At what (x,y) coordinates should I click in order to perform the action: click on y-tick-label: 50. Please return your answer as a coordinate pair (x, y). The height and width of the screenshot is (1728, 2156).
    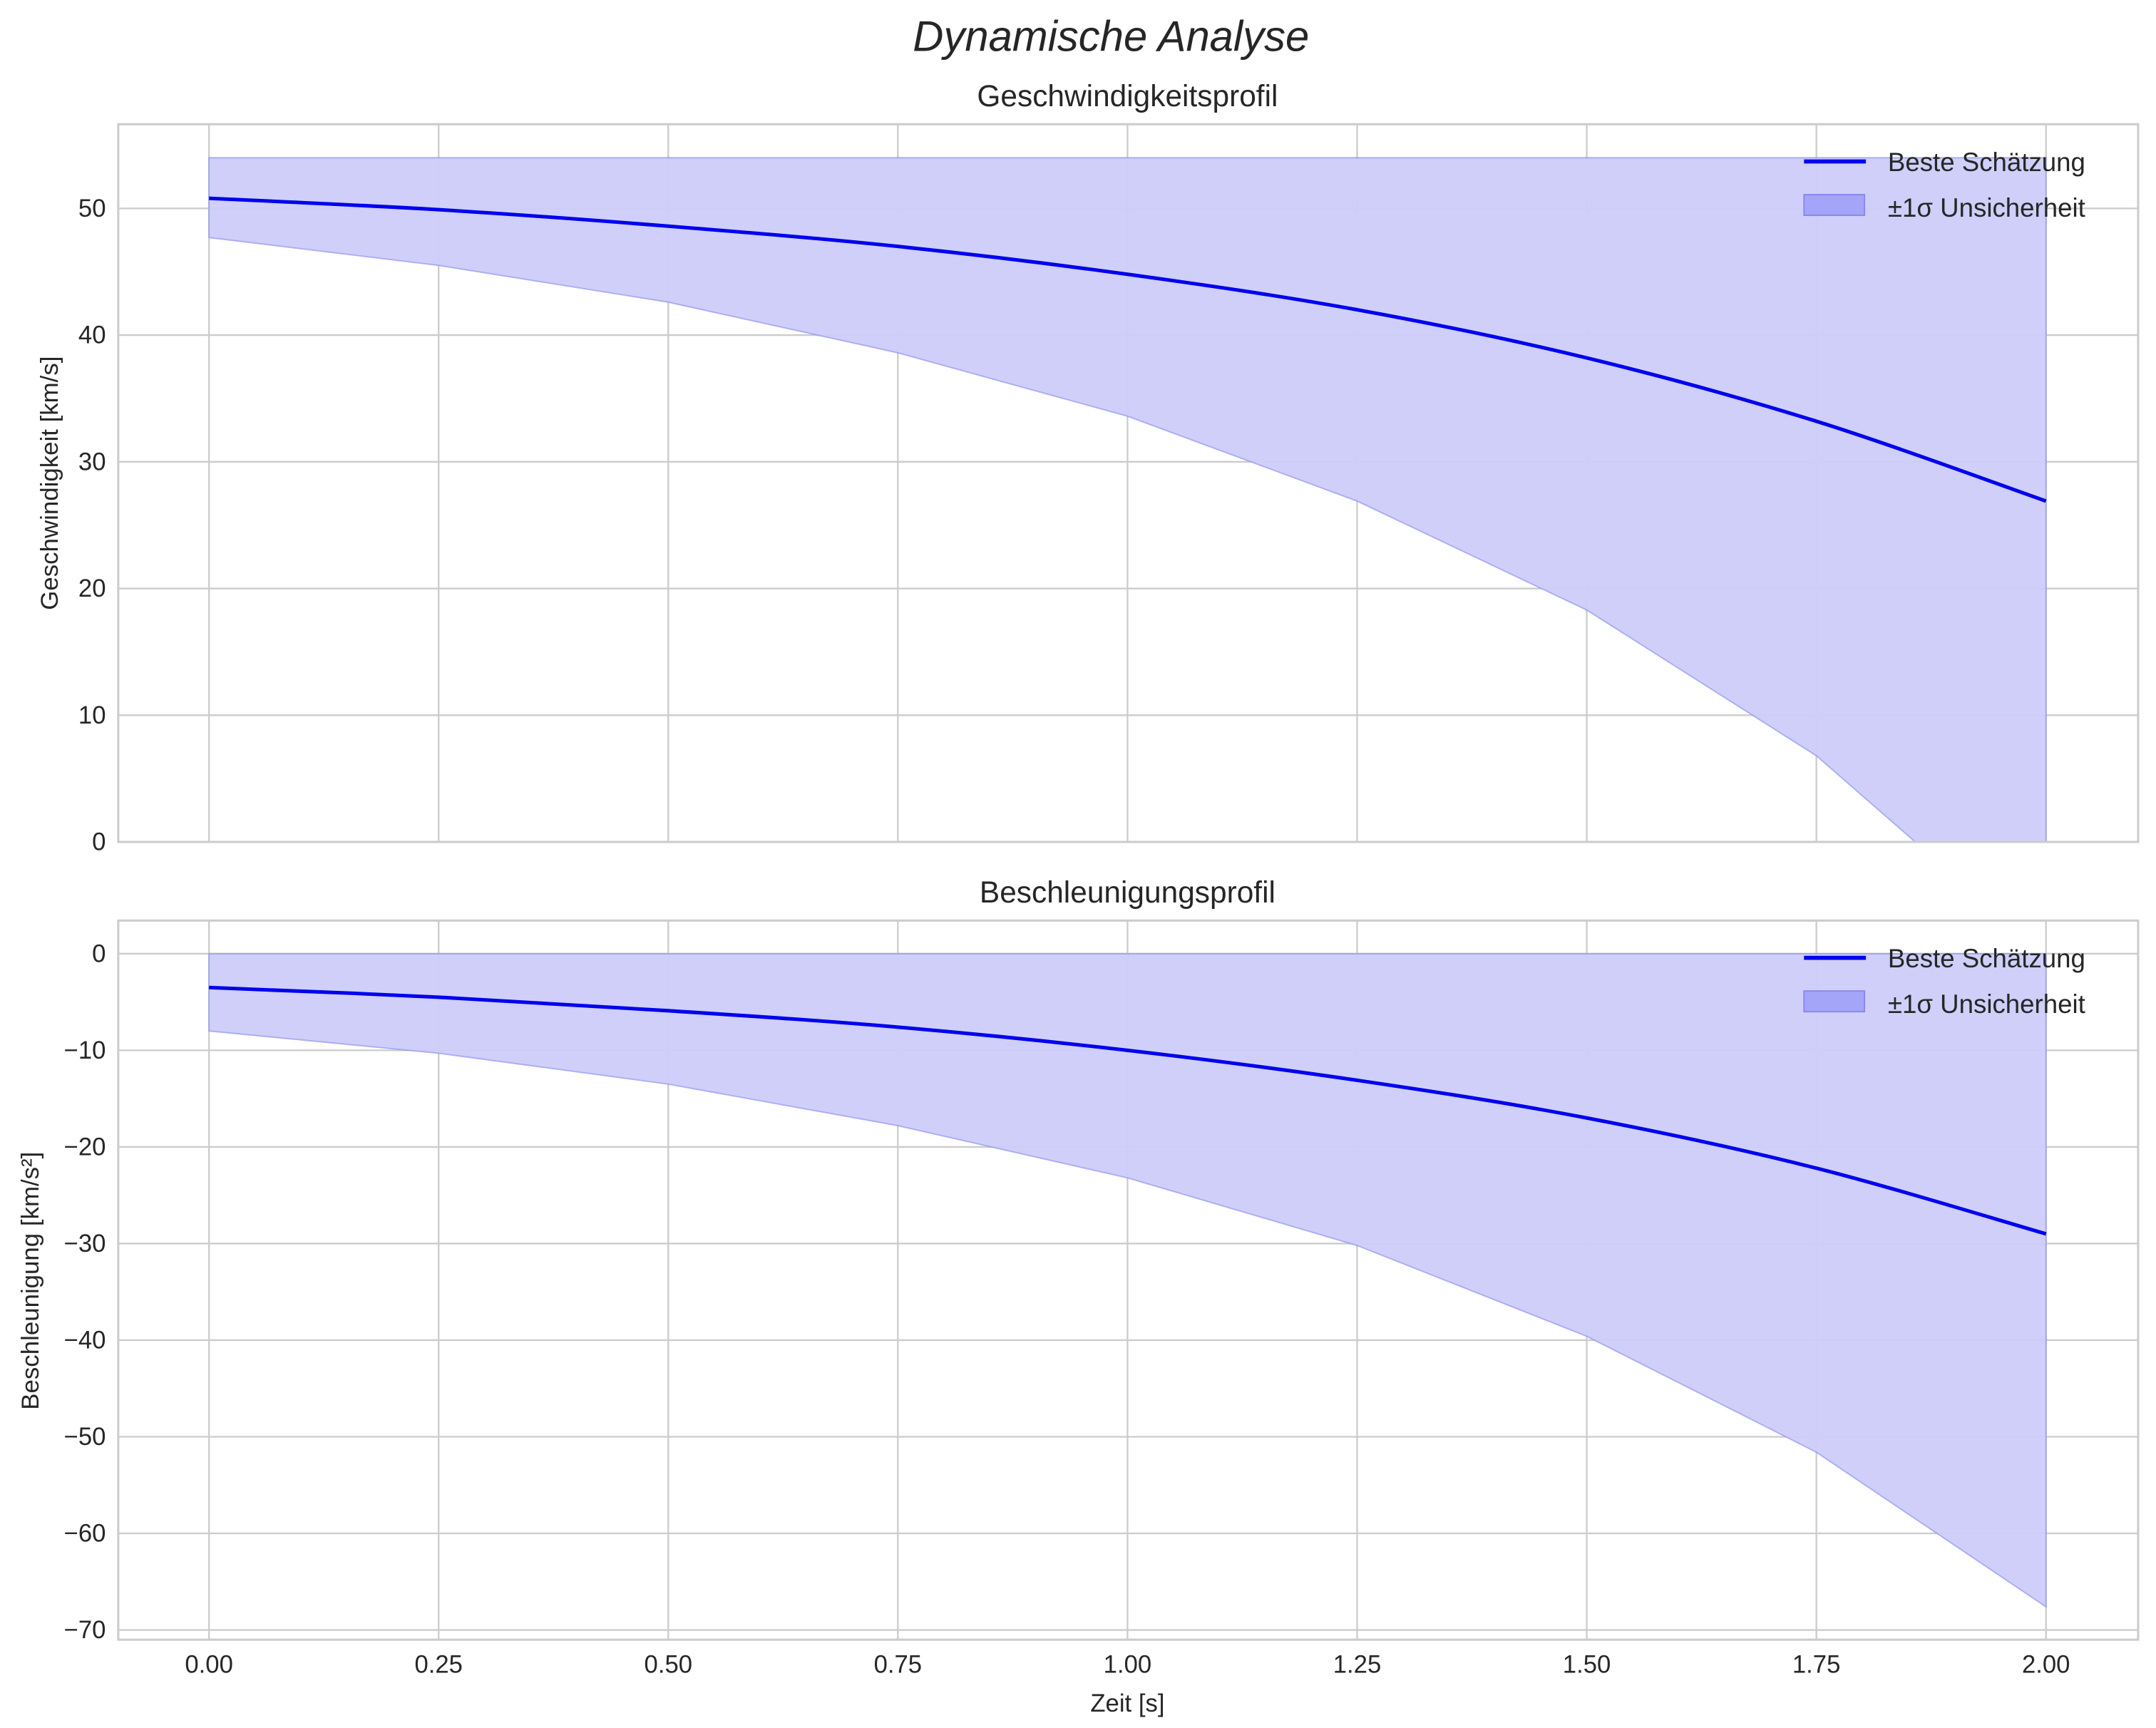
    Looking at the image, I should click on (92, 208).